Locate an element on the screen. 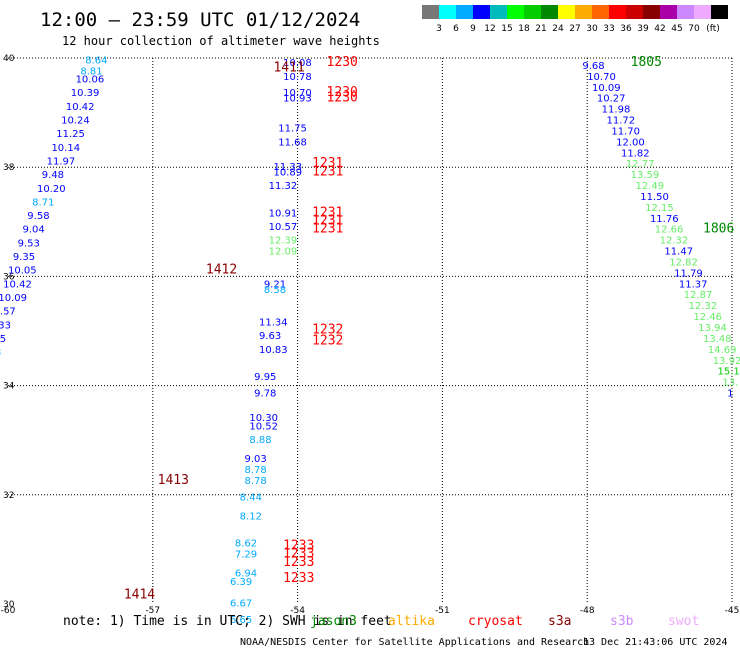 Image resolution: width=740 pixels, height=650 pixels. wave-height-value: 11.25 is located at coordinates (70, 134).